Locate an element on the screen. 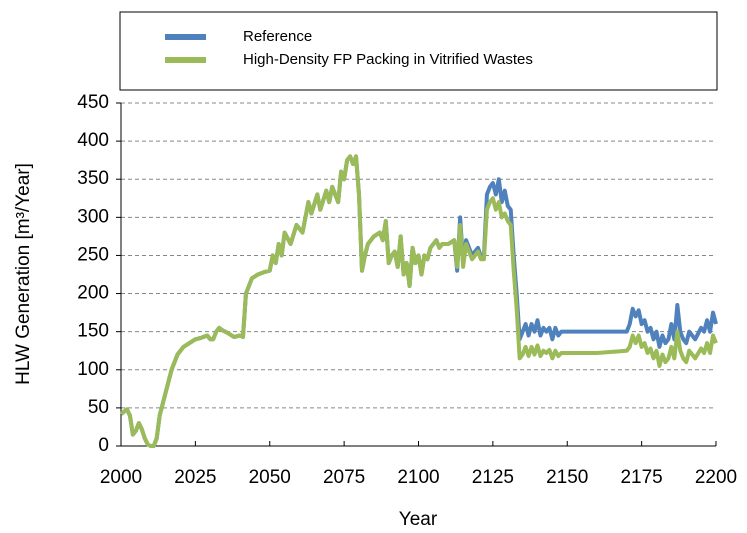  y-tick-label: 50 is located at coordinates (98, 407).